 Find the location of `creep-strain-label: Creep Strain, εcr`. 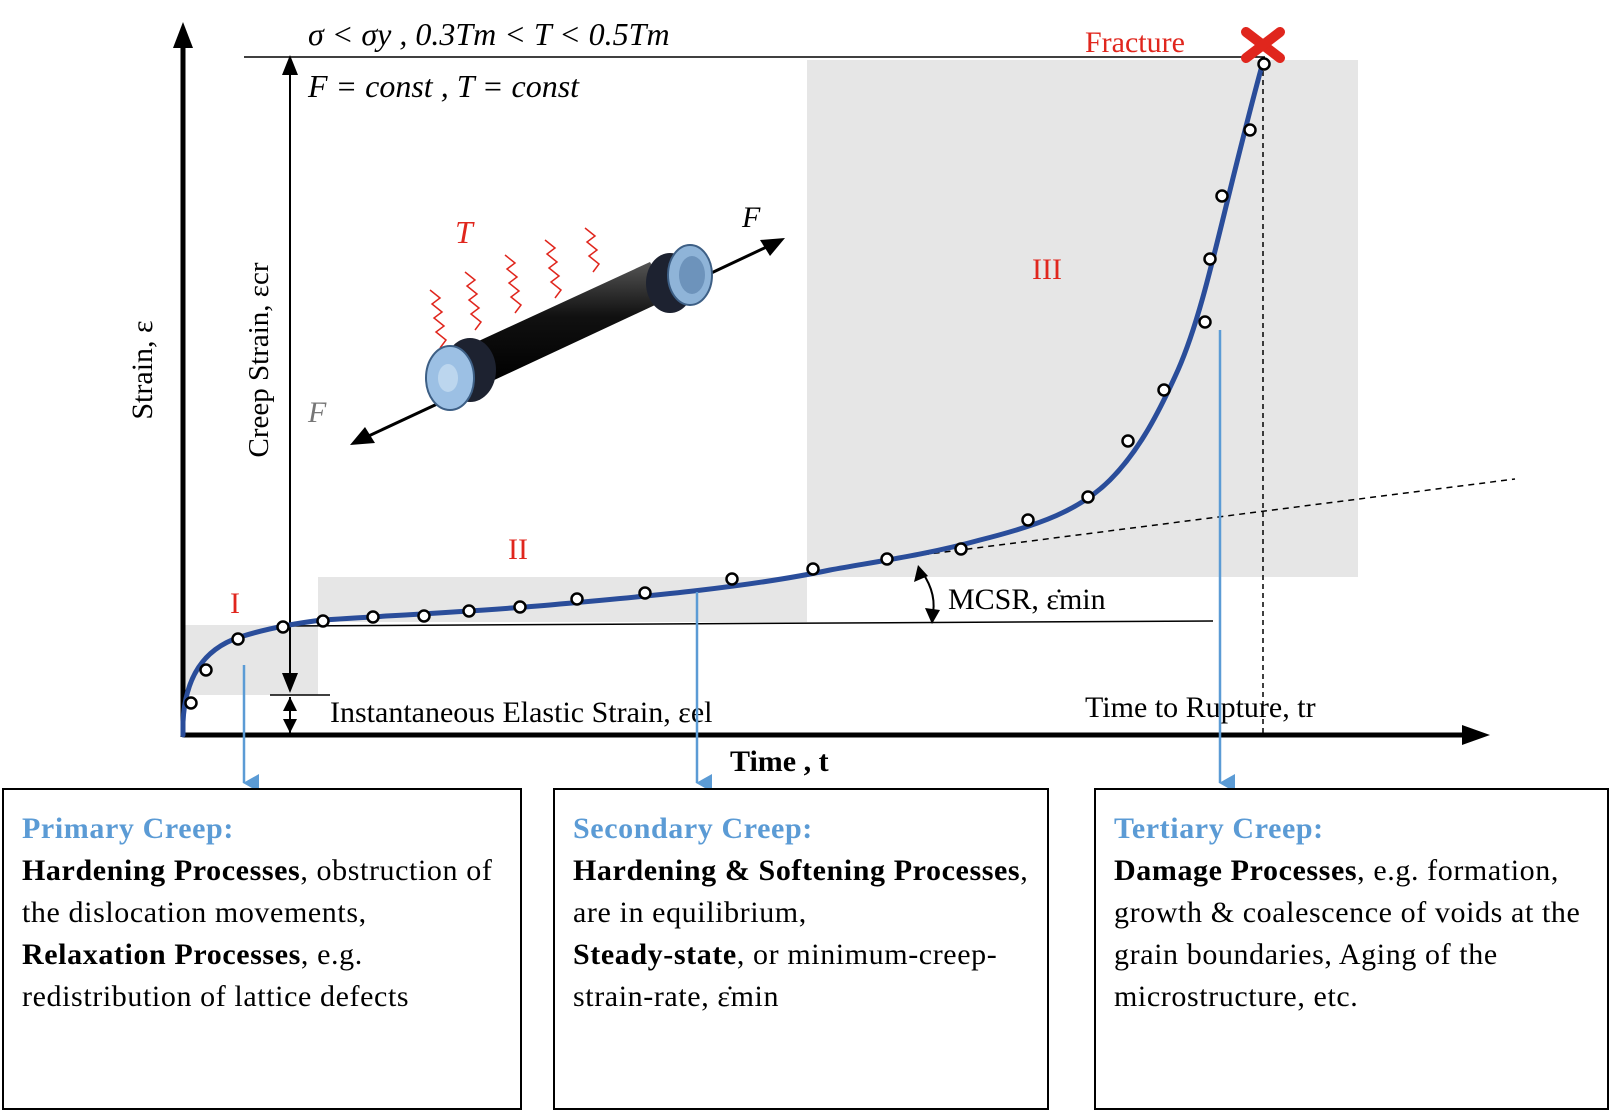

creep-strain-label: Creep Strain, εcr is located at coordinates (259, 359).